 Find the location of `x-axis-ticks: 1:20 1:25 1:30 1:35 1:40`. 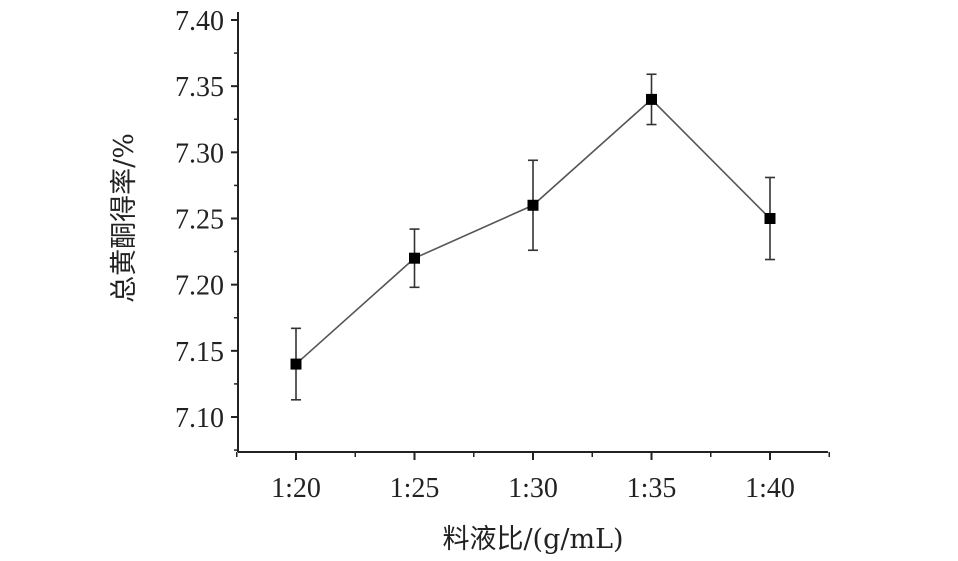

x-axis-ticks: 1:20 1:25 1:30 1:35 1:40 is located at coordinates (533, 478).